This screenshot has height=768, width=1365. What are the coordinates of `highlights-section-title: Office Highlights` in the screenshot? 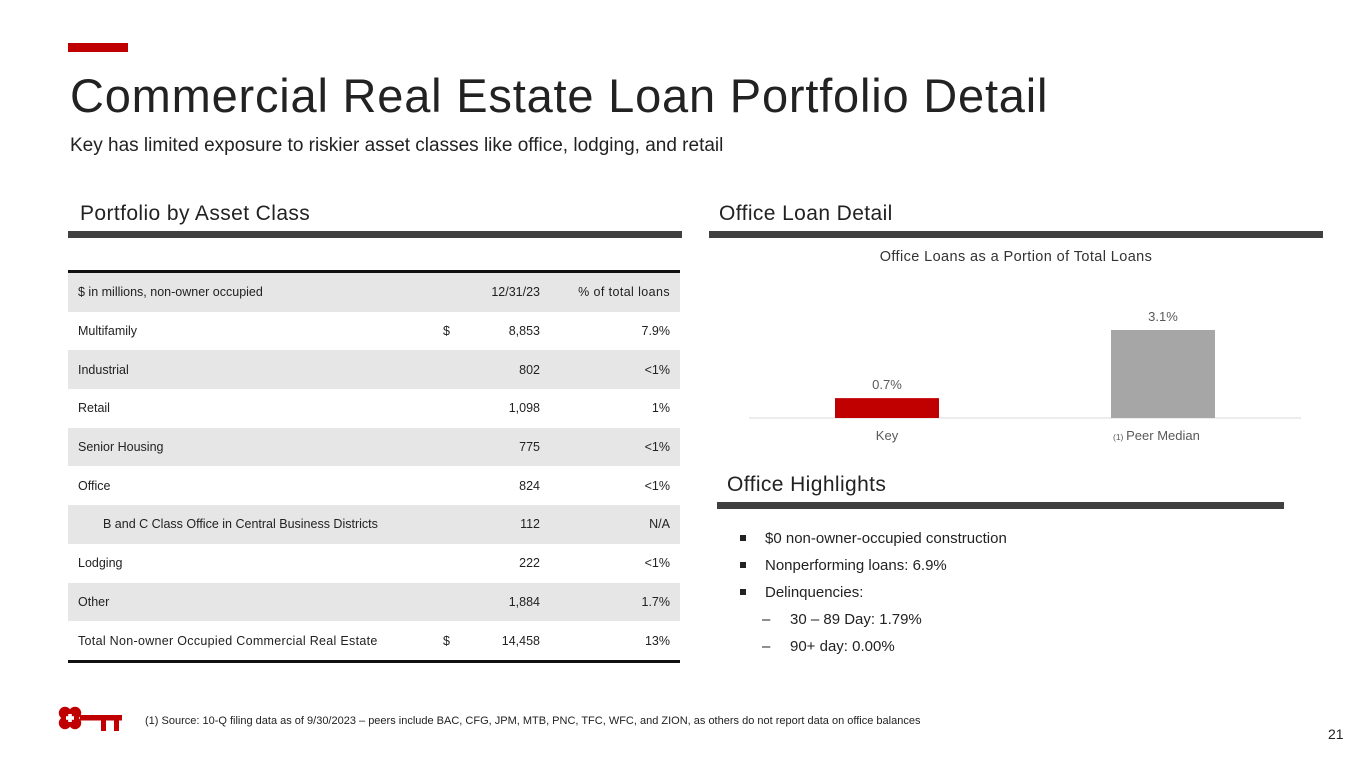 It's located at (807, 484).